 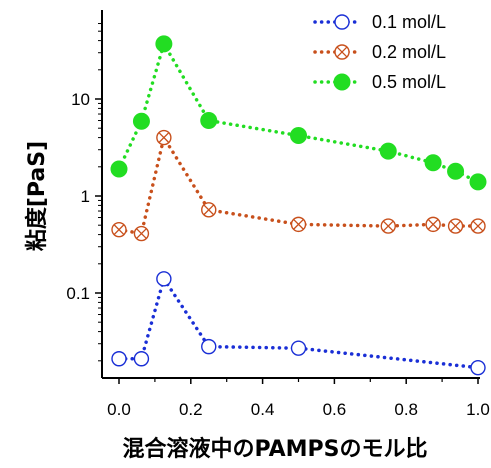 What do you see at coordinates (406, 409) in the screenshot?
I see `x-tick-label: 0.8` at bounding box center [406, 409].